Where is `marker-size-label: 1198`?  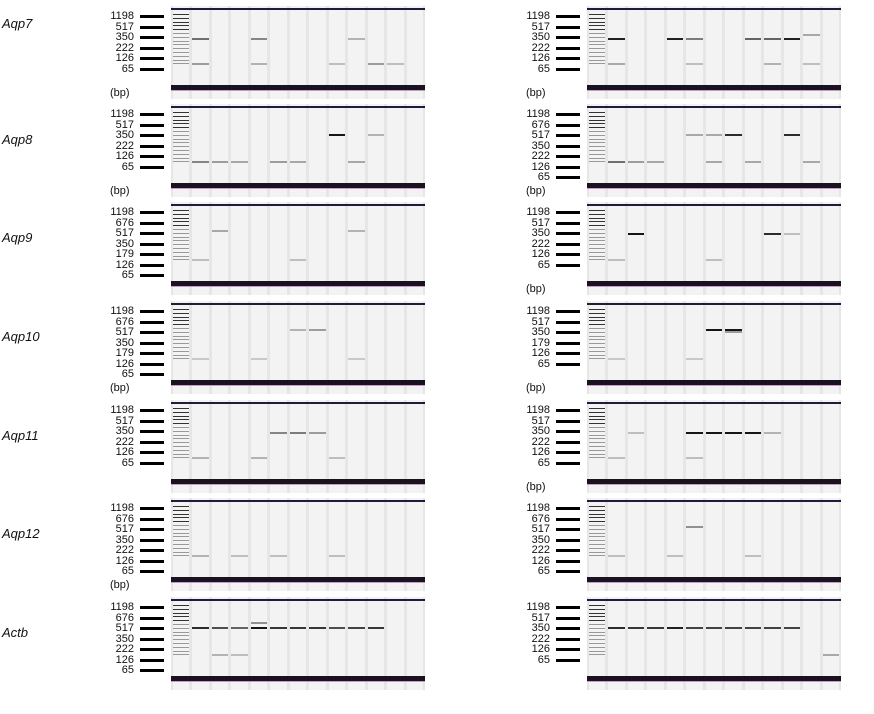
marker-size-label: 1198 is located at coordinates (538, 114).